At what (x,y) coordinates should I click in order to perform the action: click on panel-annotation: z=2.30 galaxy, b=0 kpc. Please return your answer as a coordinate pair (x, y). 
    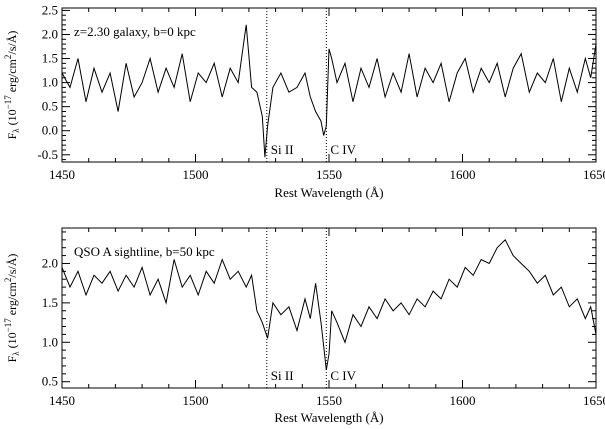
    Looking at the image, I should click on (135, 31).